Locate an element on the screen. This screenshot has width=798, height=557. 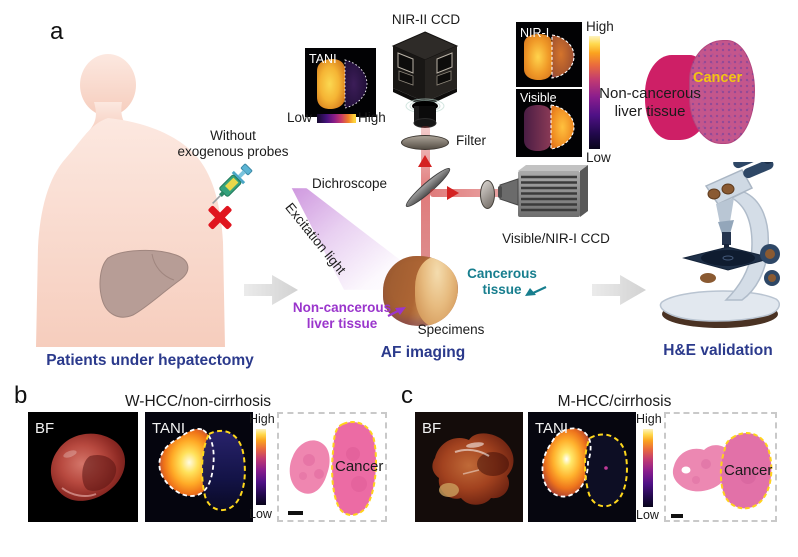
beam-arrow-right-icon is located at coordinates (453, 193).